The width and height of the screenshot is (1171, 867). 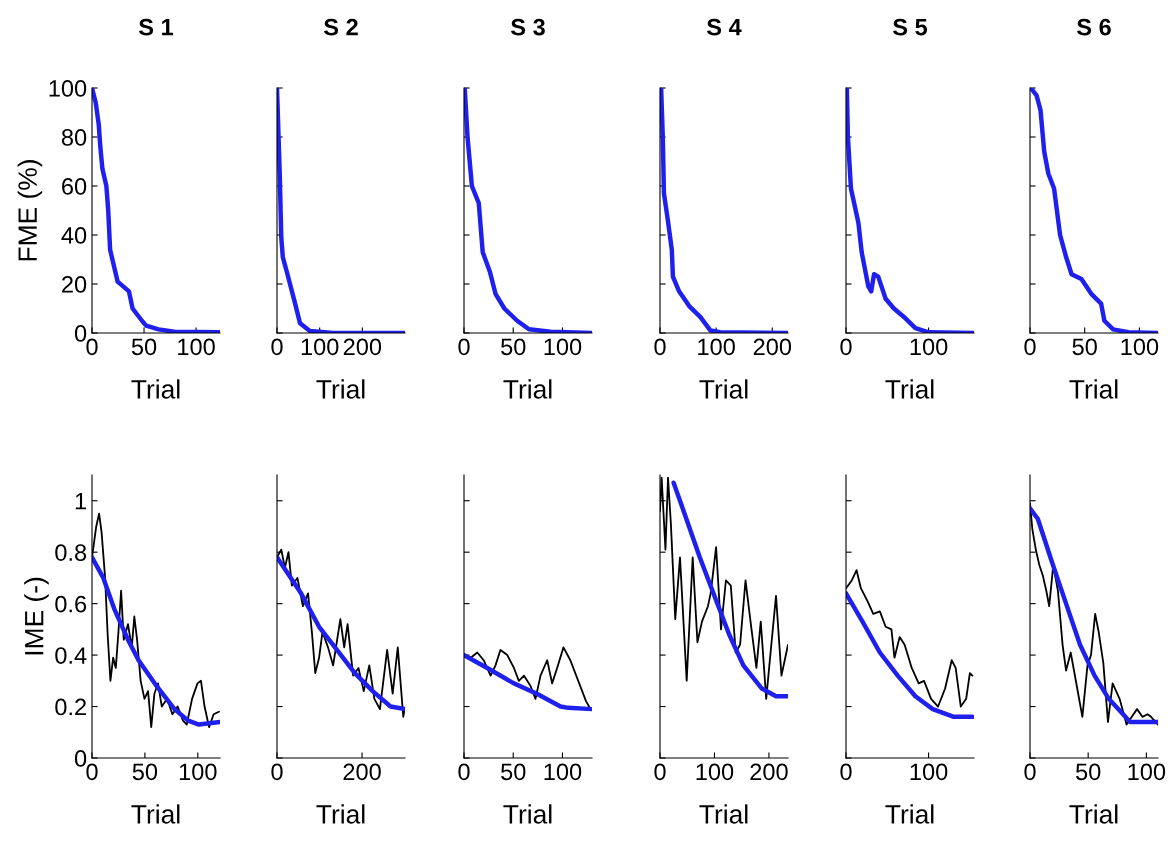 What do you see at coordinates (70, 707) in the screenshot?
I see `y-tick-label: 0.2` at bounding box center [70, 707].